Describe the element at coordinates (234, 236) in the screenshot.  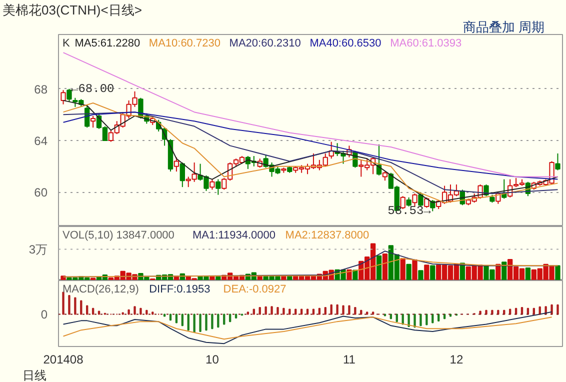
I see `text: MA1:11934.0000` at that location.